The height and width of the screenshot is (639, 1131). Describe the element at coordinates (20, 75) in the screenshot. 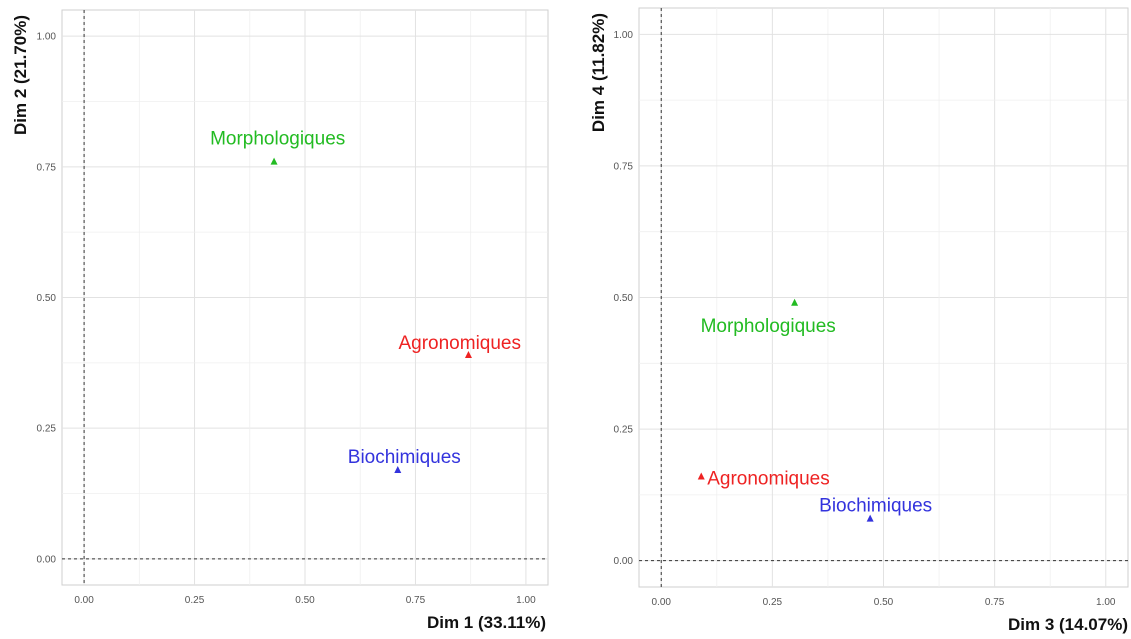

I see `y-axis-title: Dim 2 (21.70%)` at that location.